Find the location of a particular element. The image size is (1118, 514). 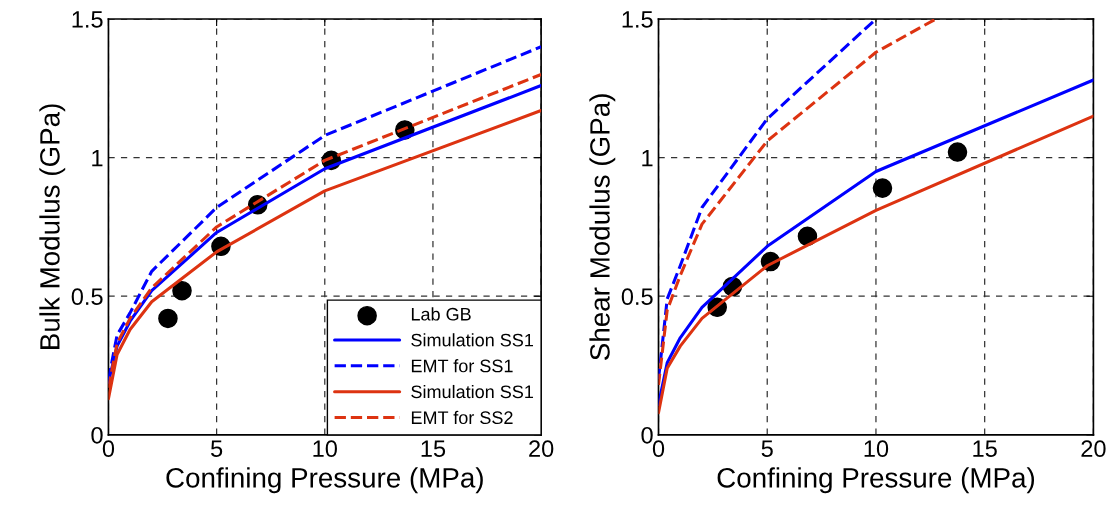

y-axis-title: Bulk Modulus (GPa) is located at coordinates (52, 226).